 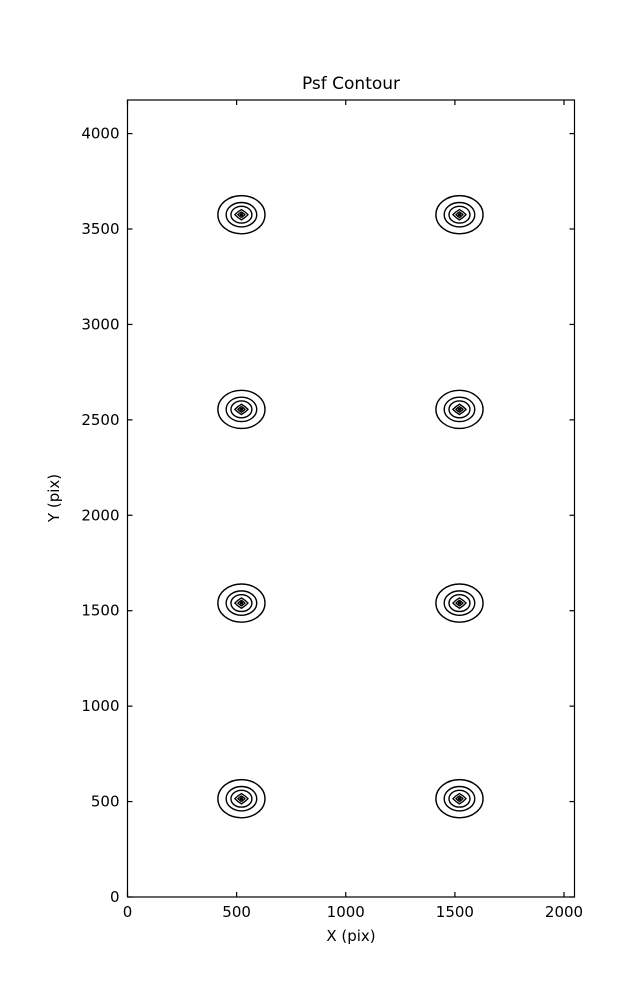 I want to click on x-tick-label: 1000, so click(x=346, y=912).